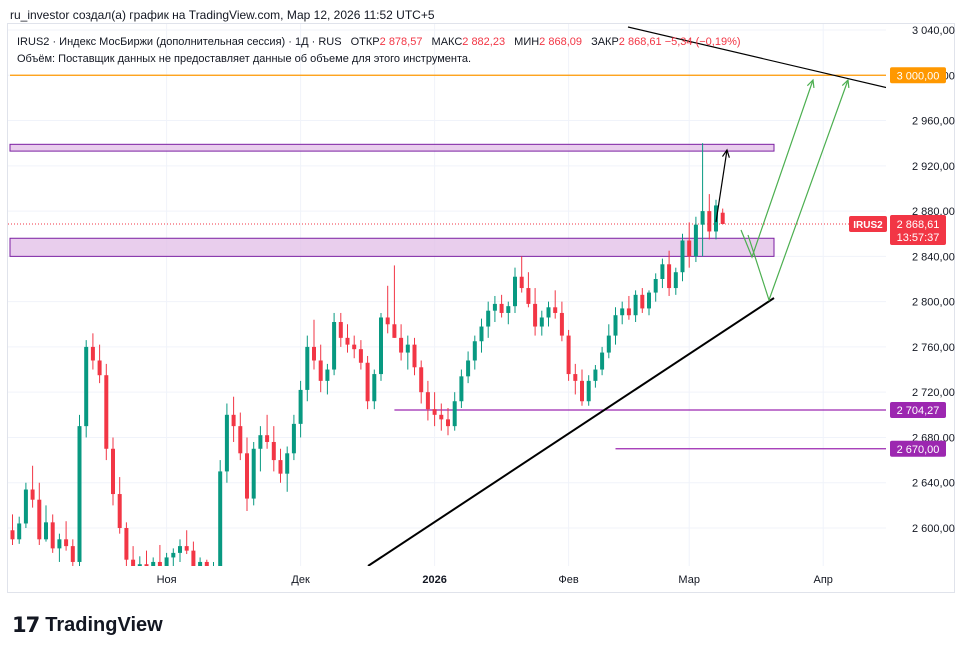 Image resolution: width=965 pixels, height=654 pixels. I want to click on axis-label-3000-bg, so click(918, 75).